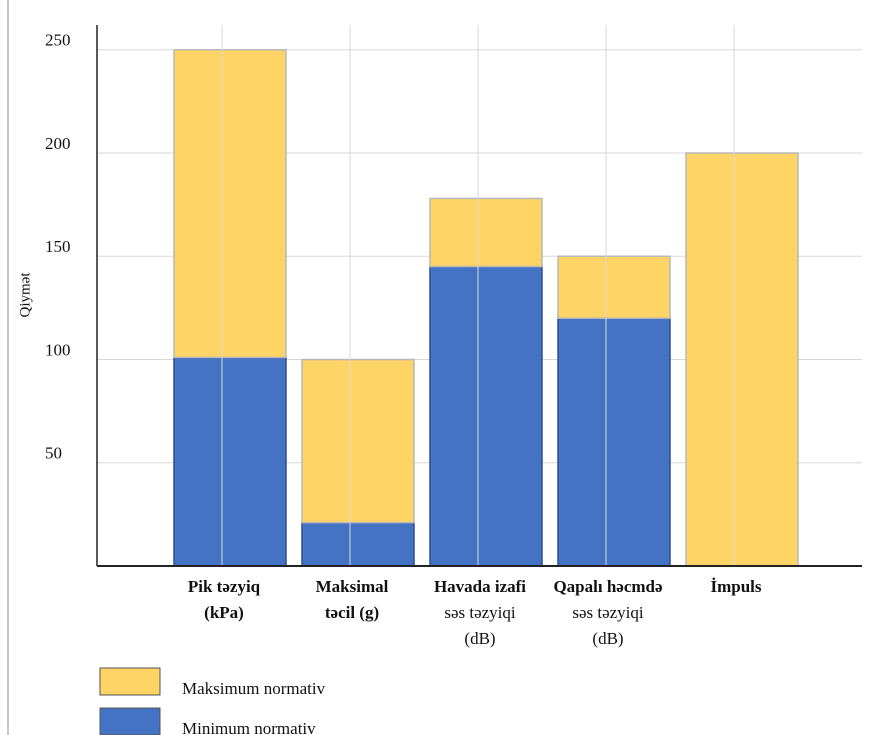 The height and width of the screenshot is (735, 877). Describe the element at coordinates (254, 688) in the screenshot. I see `legend-label: Maksimum normativ` at that location.